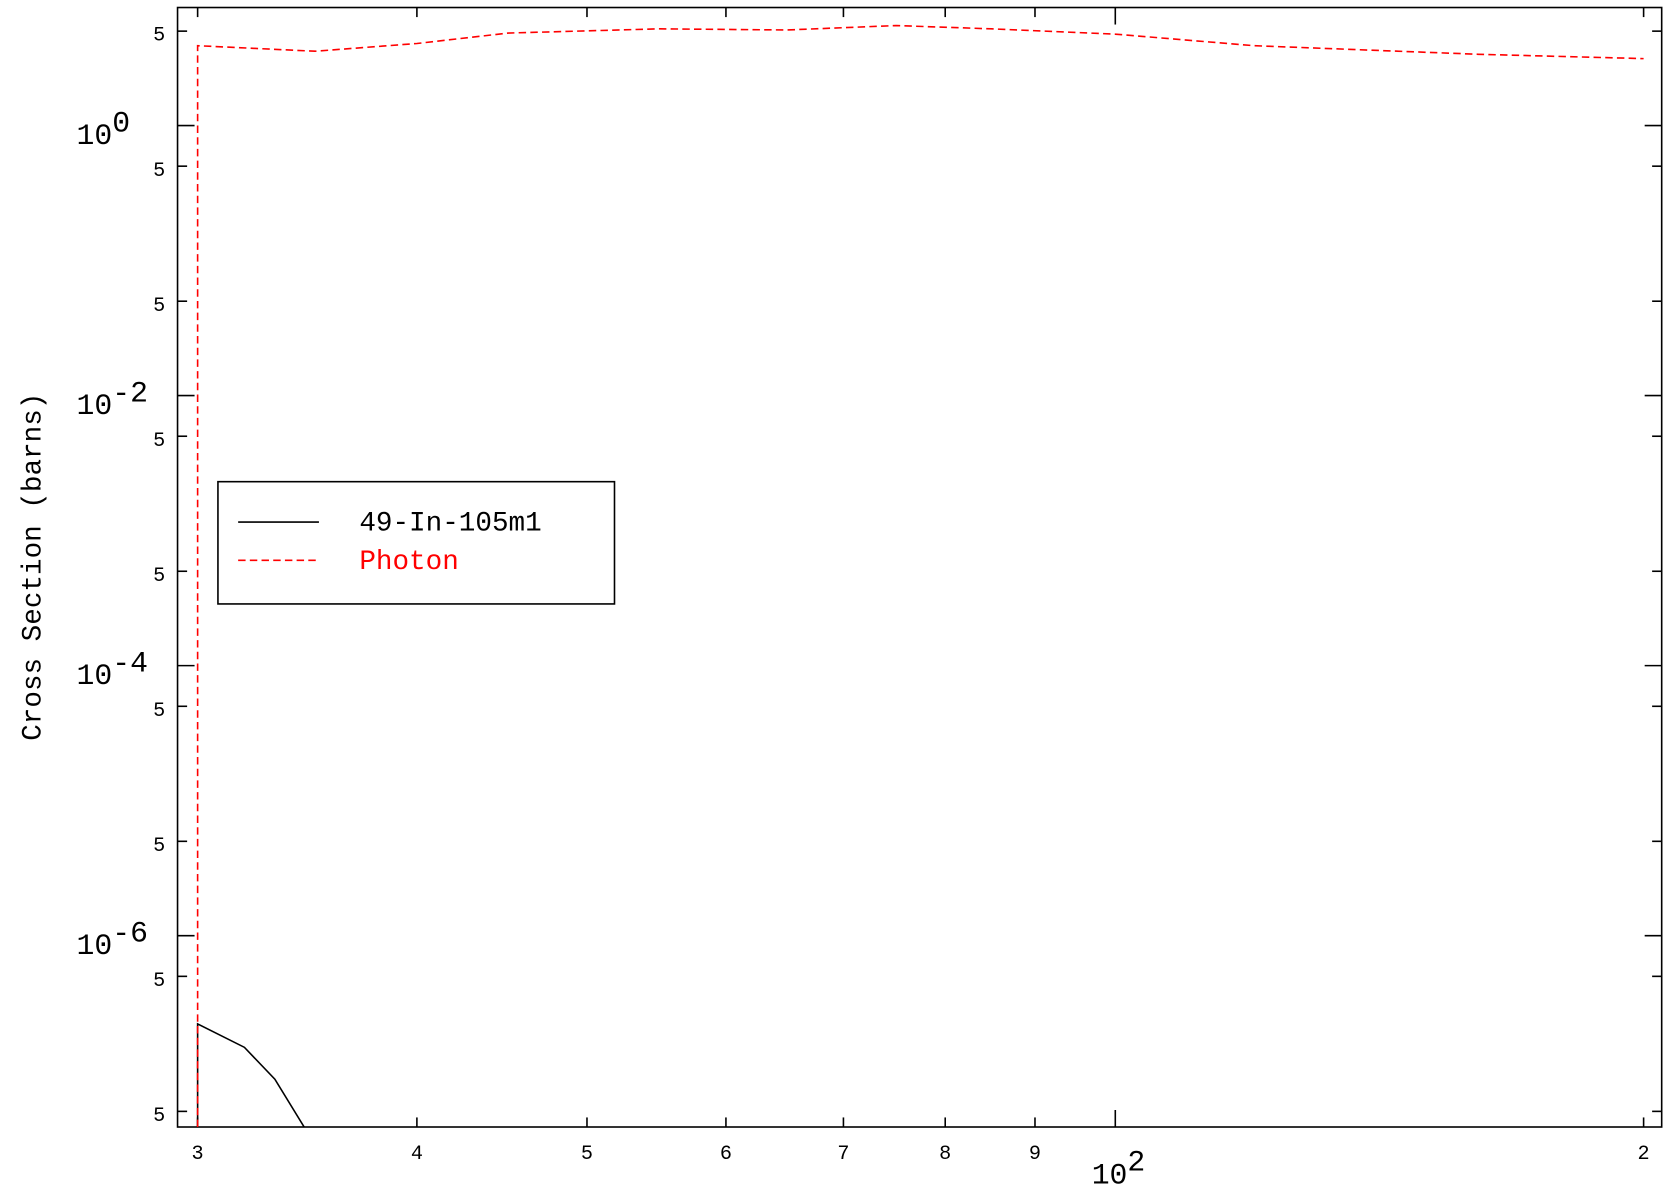 This screenshot has height=1193, width=1667. I want to click on x-tick-label: 2, so click(1644, 1154).